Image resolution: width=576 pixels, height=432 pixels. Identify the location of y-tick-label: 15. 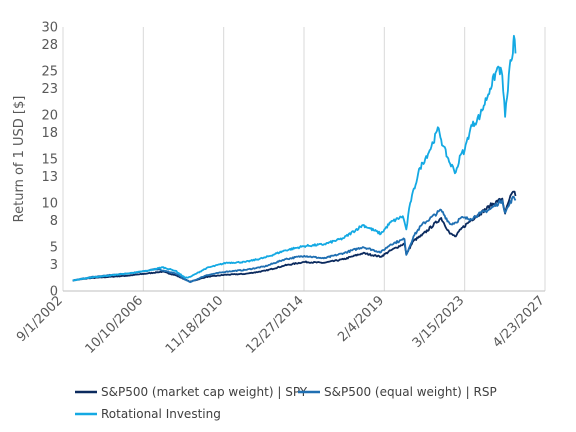
(49, 160).